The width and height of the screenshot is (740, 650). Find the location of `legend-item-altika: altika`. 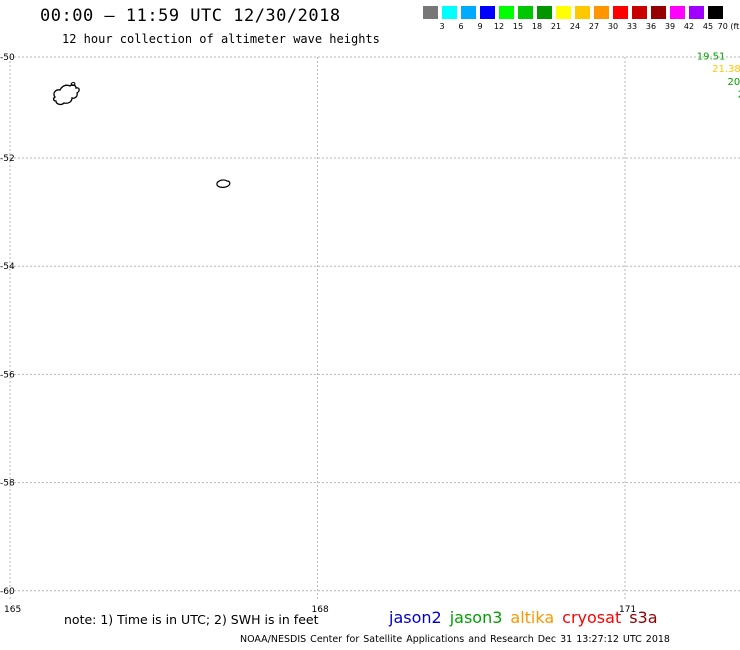

legend-item-altika: altika is located at coordinates (532, 617).